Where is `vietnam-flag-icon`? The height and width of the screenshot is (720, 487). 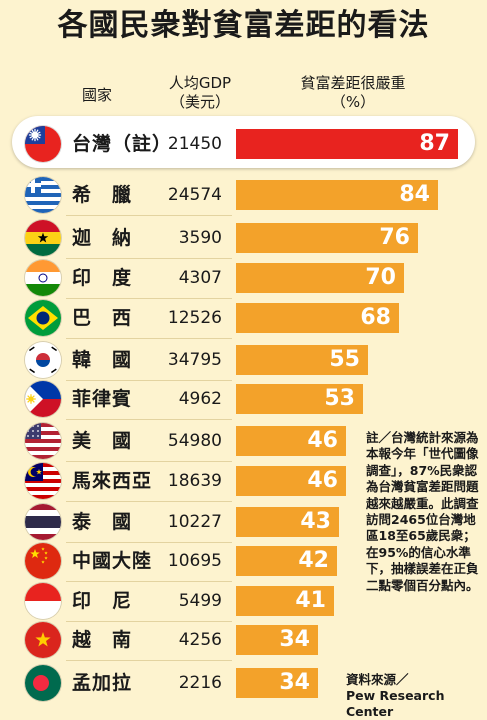 vietnam-flag-icon is located at coordinates (43, 640).